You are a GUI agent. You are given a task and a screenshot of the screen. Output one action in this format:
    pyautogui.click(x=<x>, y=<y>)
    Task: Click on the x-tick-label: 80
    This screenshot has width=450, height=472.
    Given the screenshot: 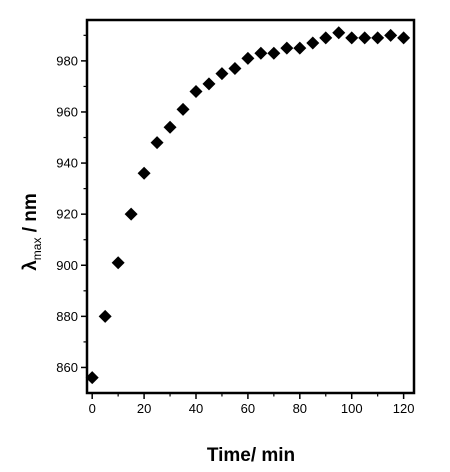 What is the action you would take?
    pyautogui.click(x=300, y=408)
    